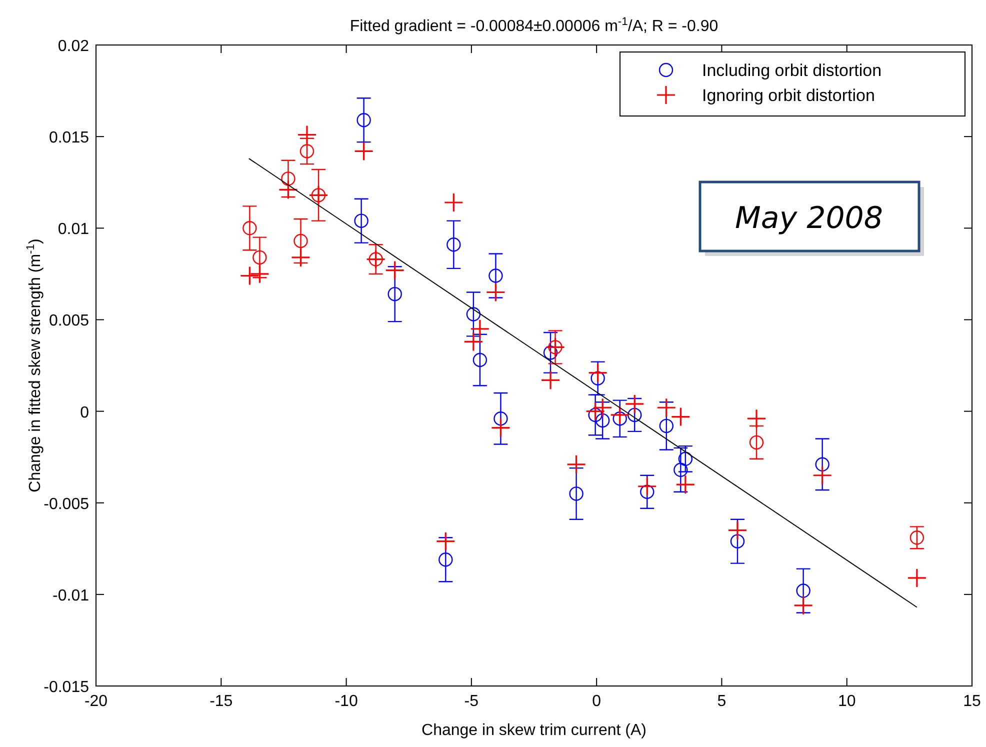 This screenshot has width=986, height=747. Describe the element at coordinates (221, 701) in the screenshot. I see `x-tick-label: -15` at that location.